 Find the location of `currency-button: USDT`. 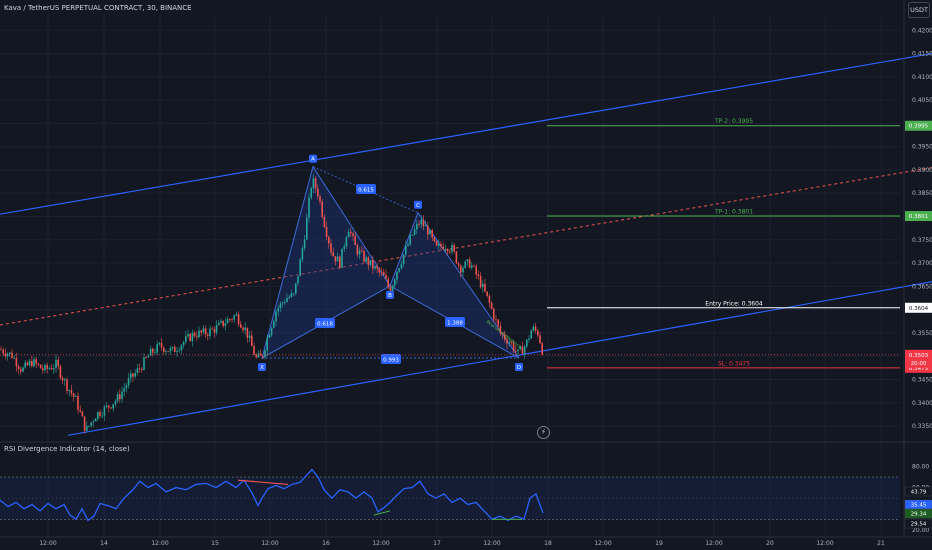

currency-button: USDT is located at coordinates (919, 10).